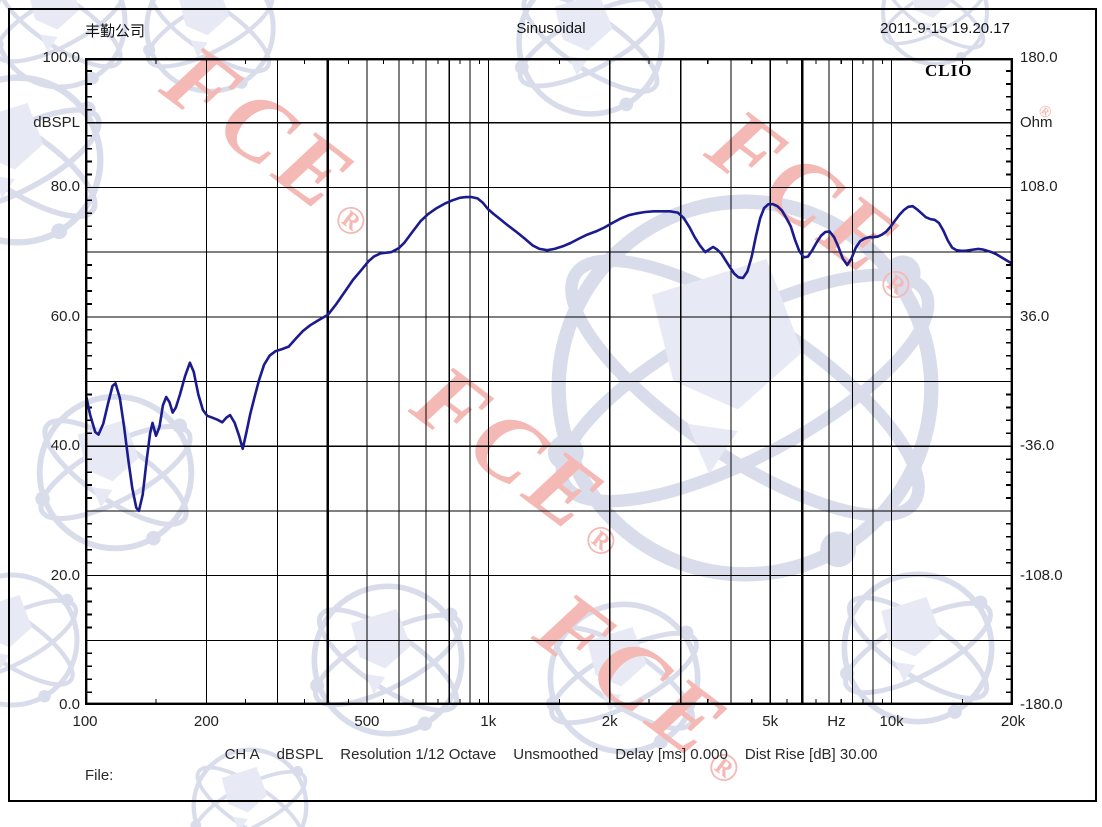 The height and width of the screenshot is (827, 1102). Describe the element at coordinates (770, 721) in the screenshot. I see `x-axis-tick-label: 5k` at that location.